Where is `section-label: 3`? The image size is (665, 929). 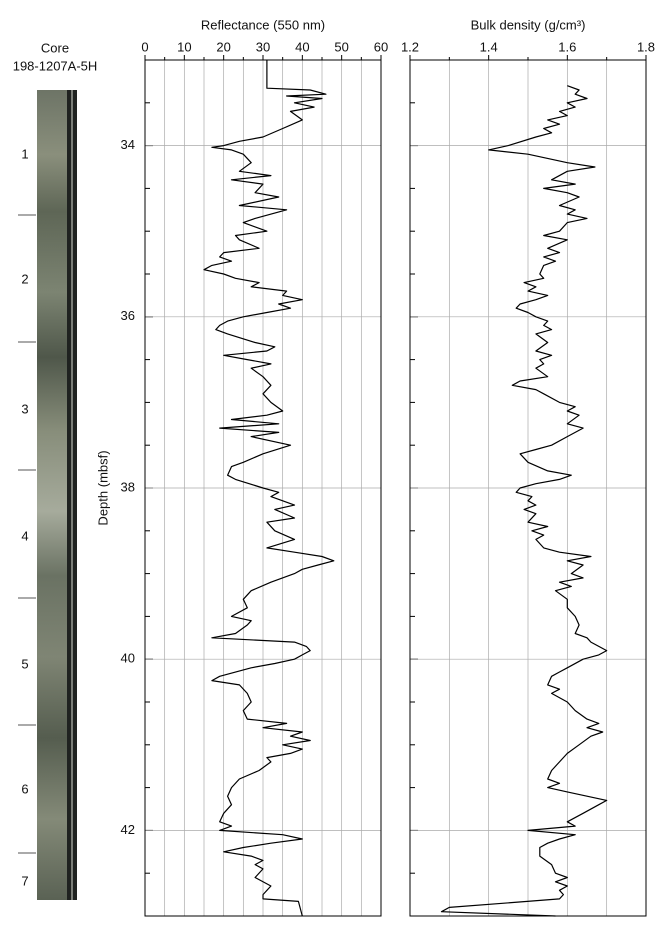
section-label: 3 is located at coordinates (24, 408).